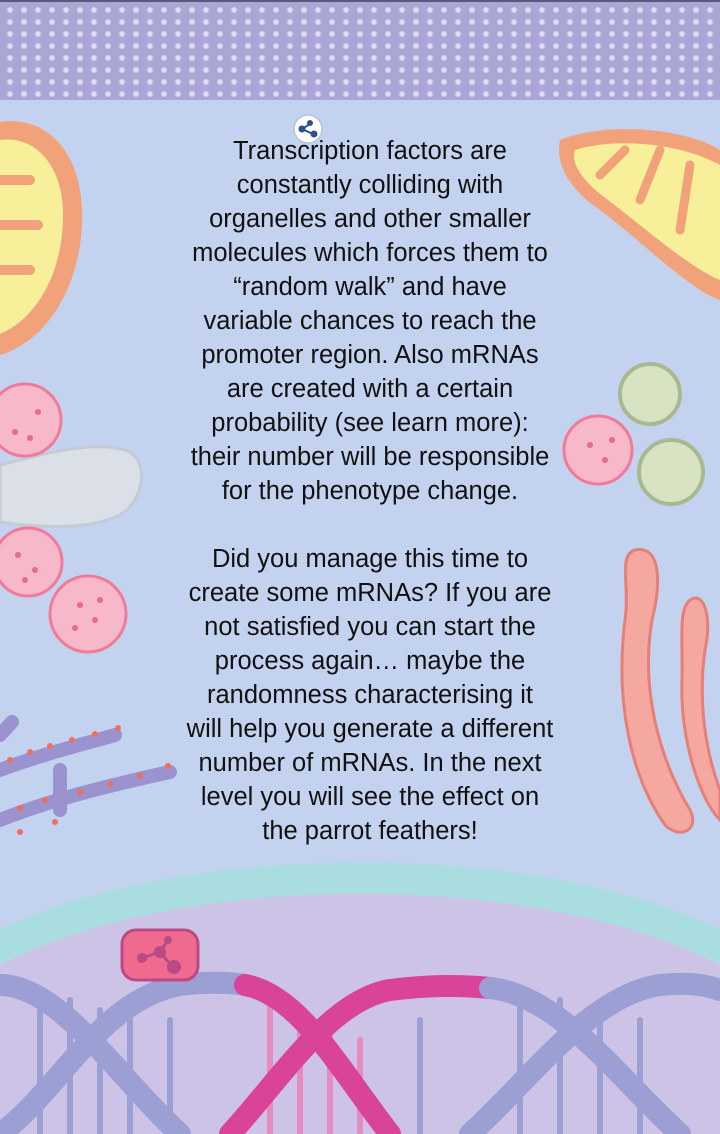 The width and height of the screenshot is (720, 1134). Describe the element at coordinates (308, 129) in the screenshot. I see `molecule-icon` at that location.